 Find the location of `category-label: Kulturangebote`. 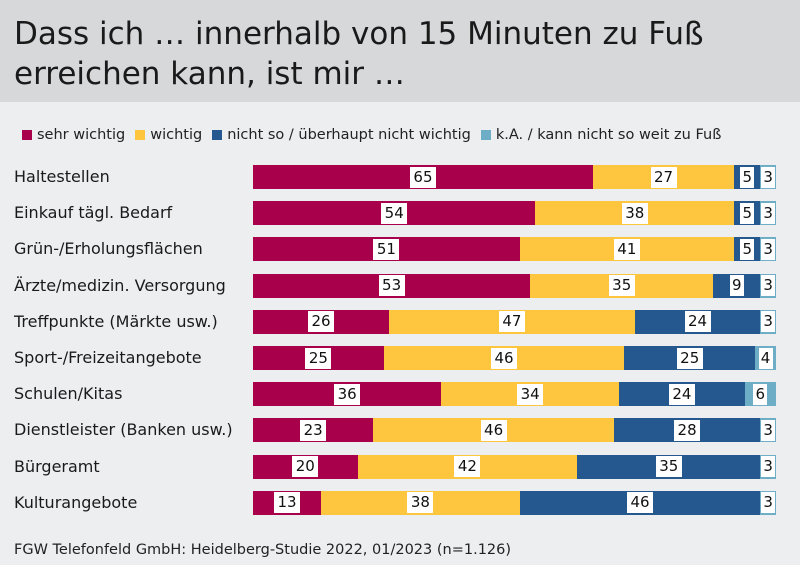

category-label: Kulturangebote is located at coordinates (76, 502).